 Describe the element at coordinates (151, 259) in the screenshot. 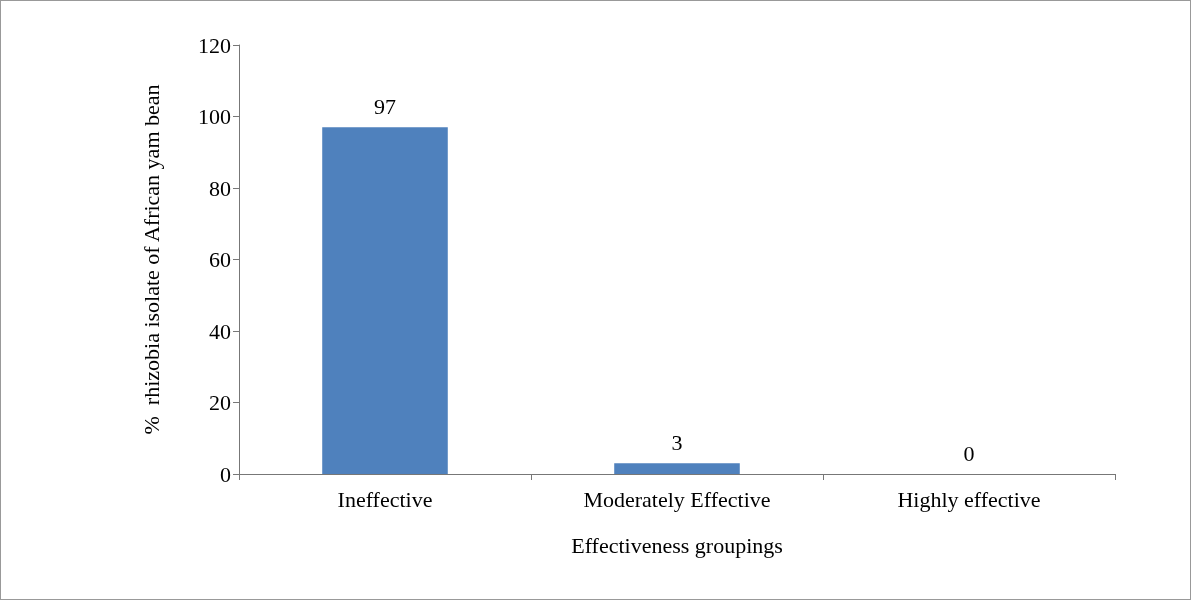

I see `y-axis-title: % rhizobia isolate of African yam bean` at that location.